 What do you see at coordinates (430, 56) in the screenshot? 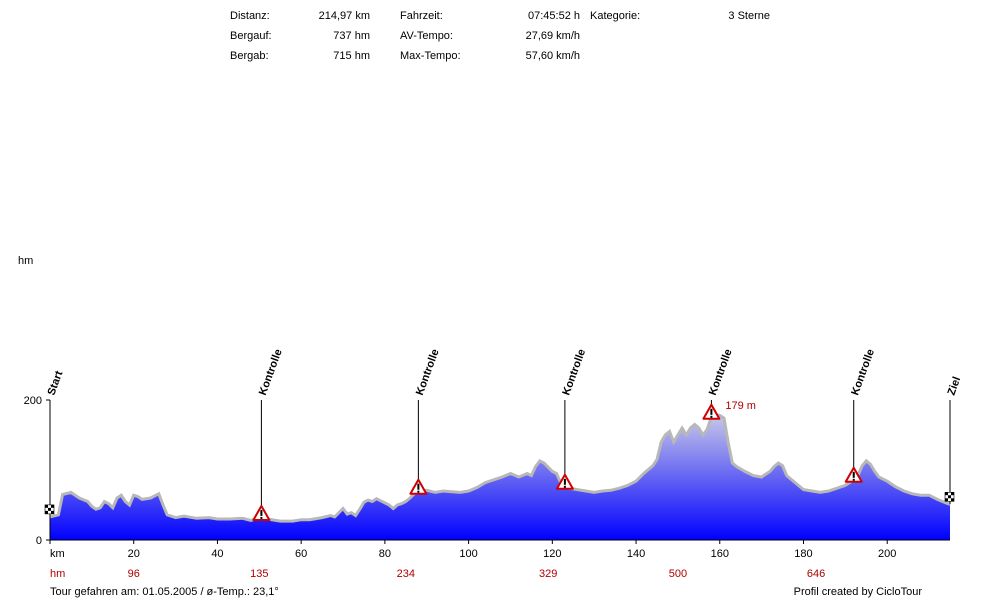
I see `stat-label: Max-Tempo:` at bounding box center [430, 56].